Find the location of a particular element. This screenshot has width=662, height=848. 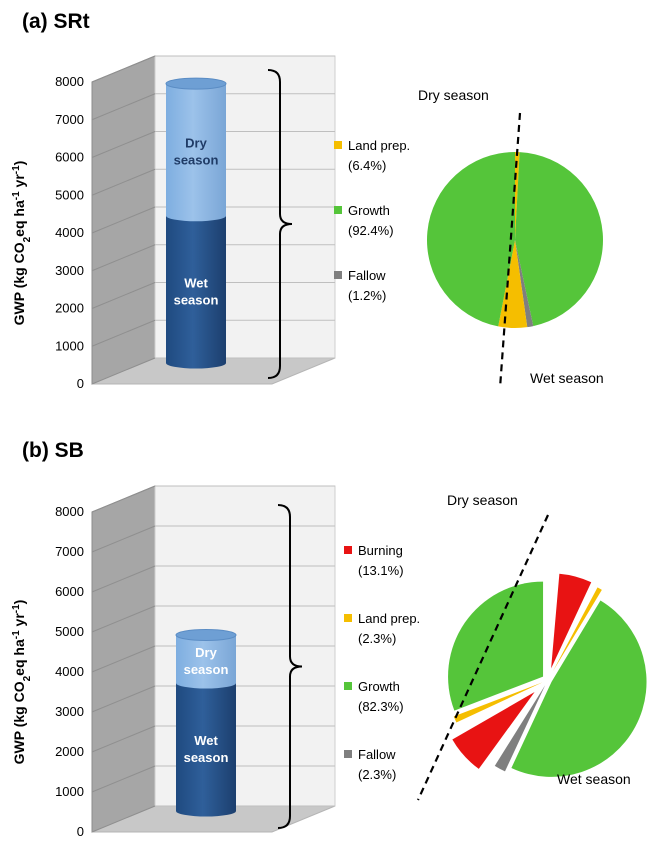

legend-percent: (1.2%) is located at coordinates (367, 295).